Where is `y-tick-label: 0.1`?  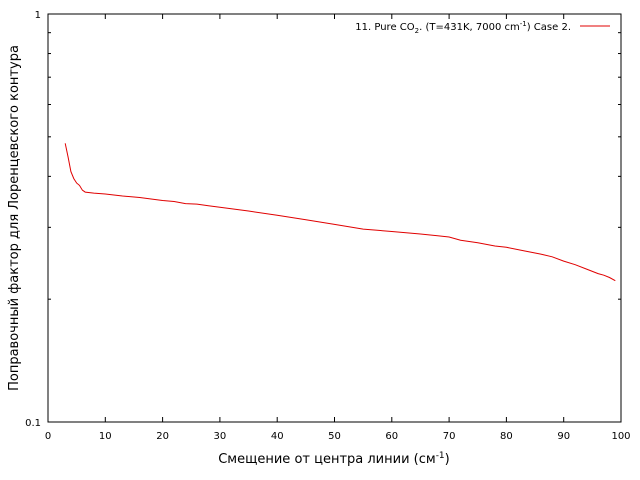
y-tick-label: 0.1 is located at coordinates (33, 423).